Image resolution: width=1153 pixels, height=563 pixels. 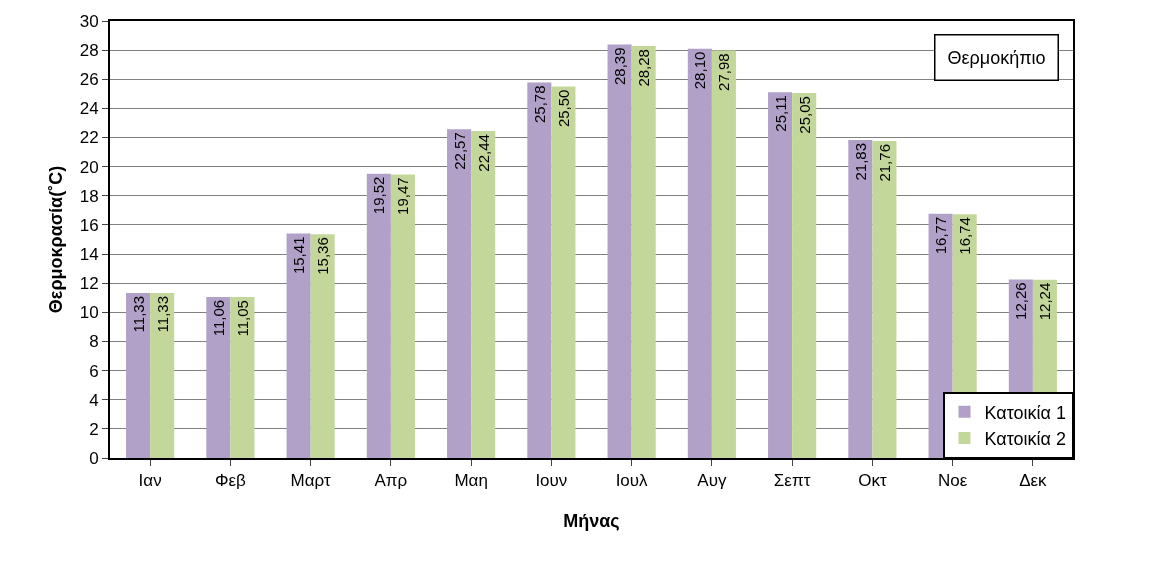 I want to click on data-label: 22,57, so click(x=459, y=151).